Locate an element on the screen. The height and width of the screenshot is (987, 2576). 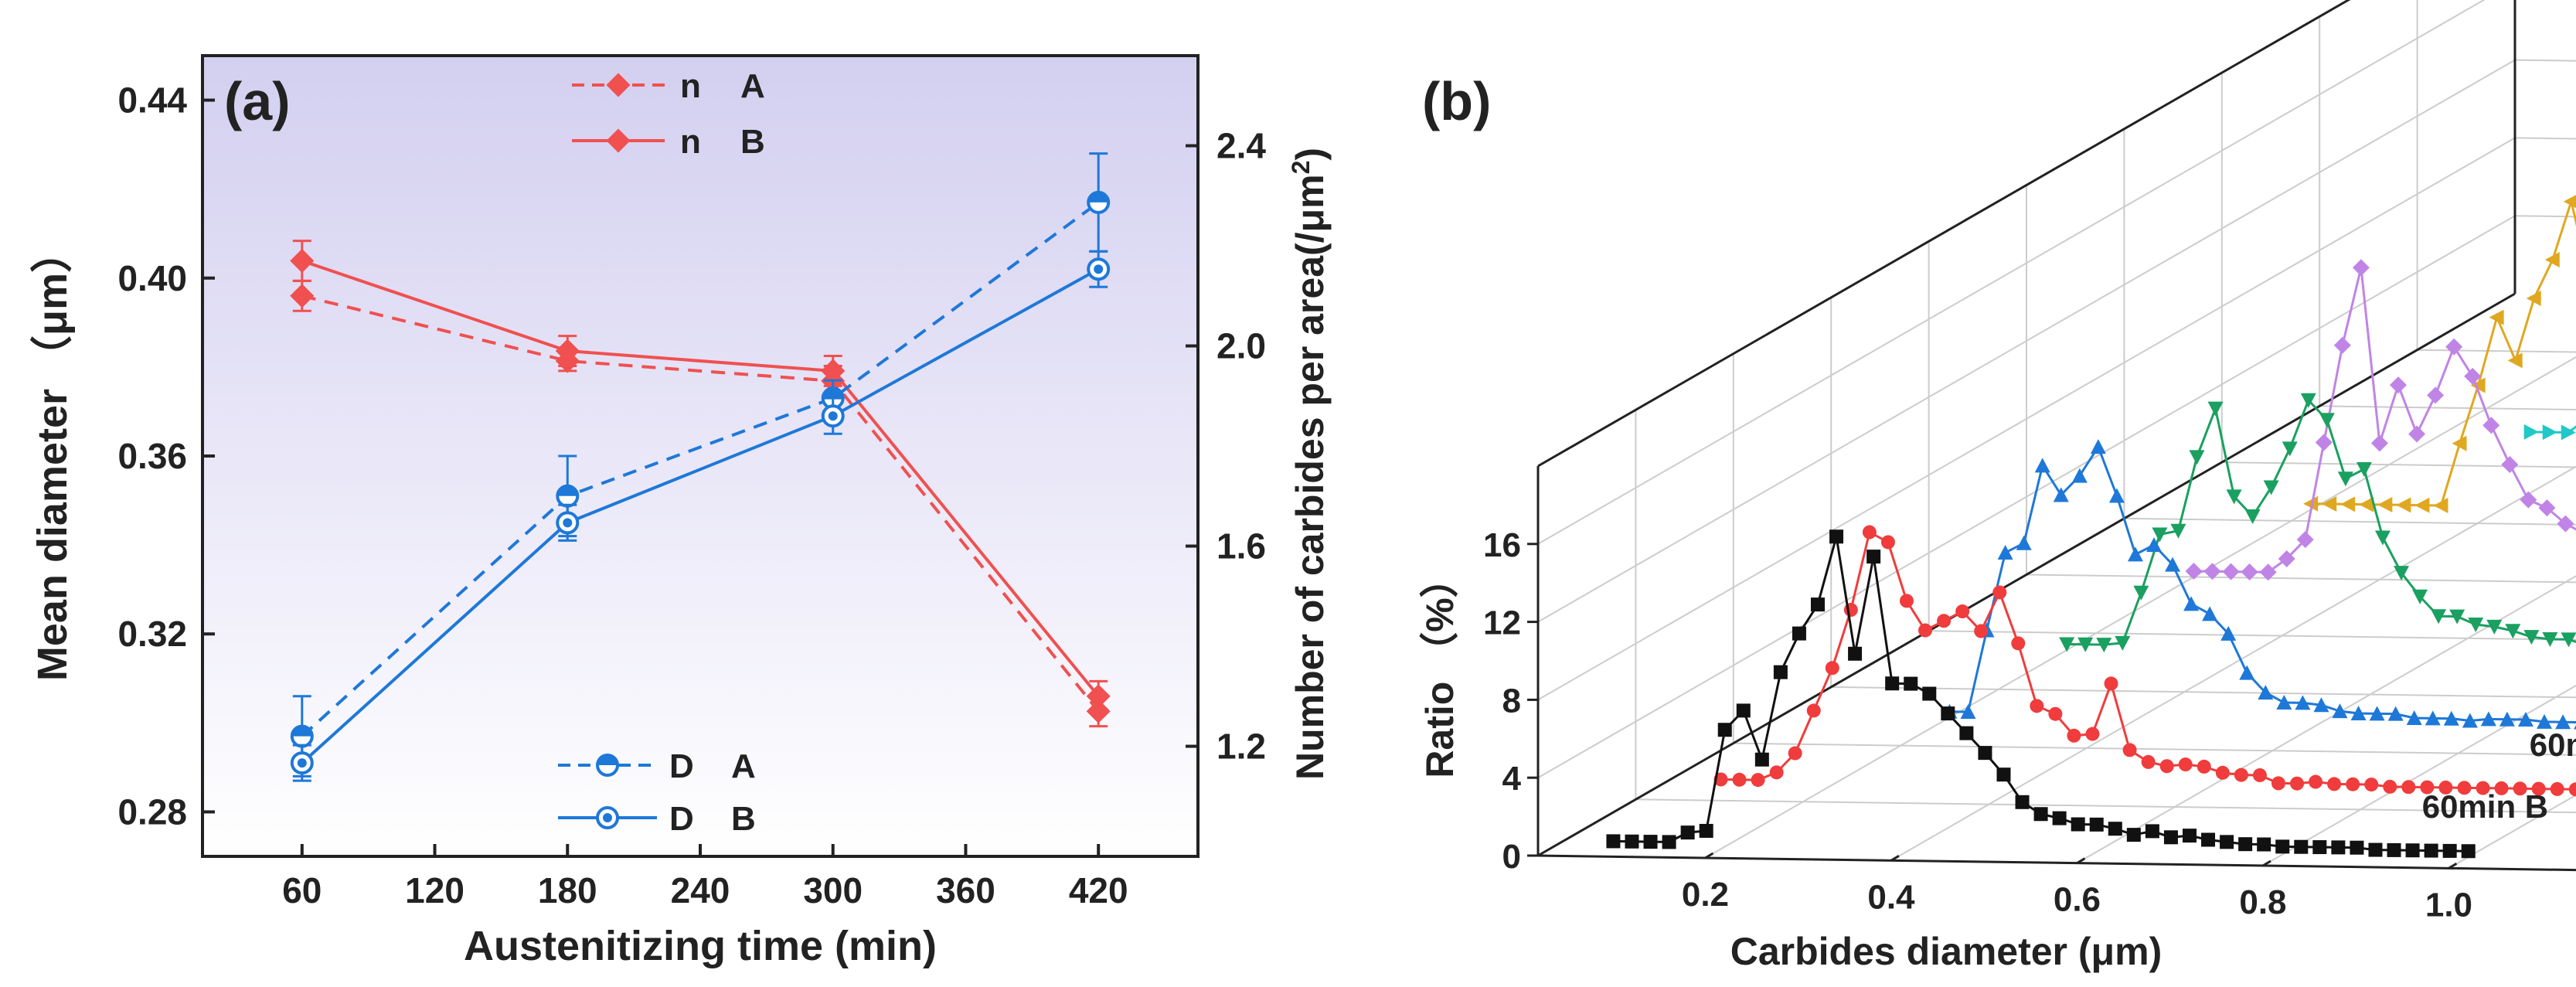
x-tick-label: 60 is located at coordinates (302, 890).